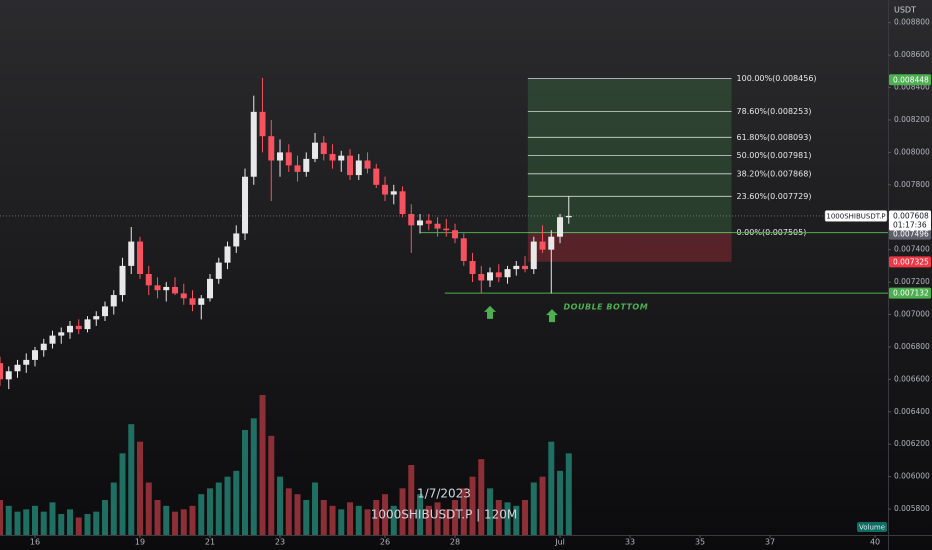  I want to click on y-tick-label: 0.007400, so click(912, 249).